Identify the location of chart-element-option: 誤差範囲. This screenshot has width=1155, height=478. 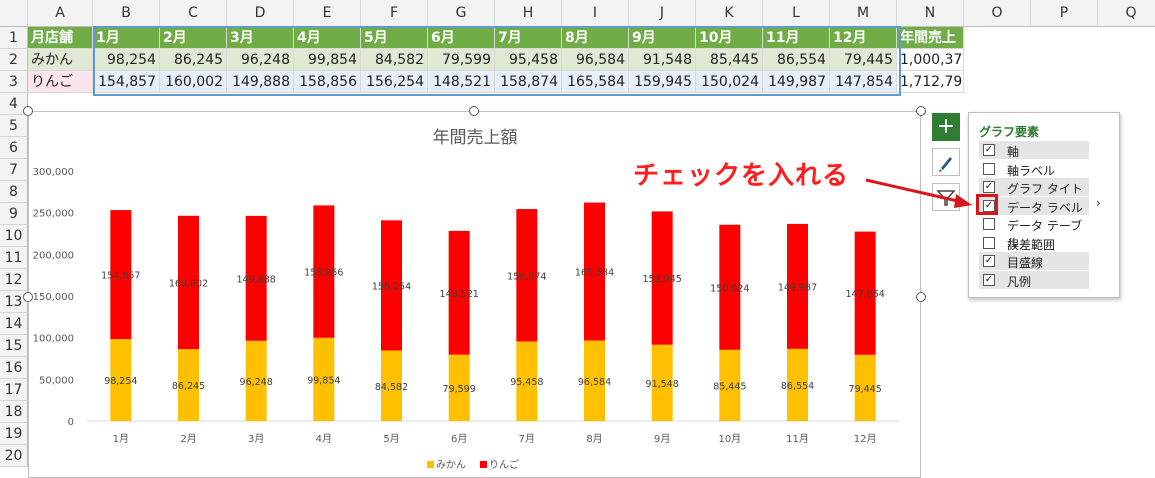
(1034, 243).